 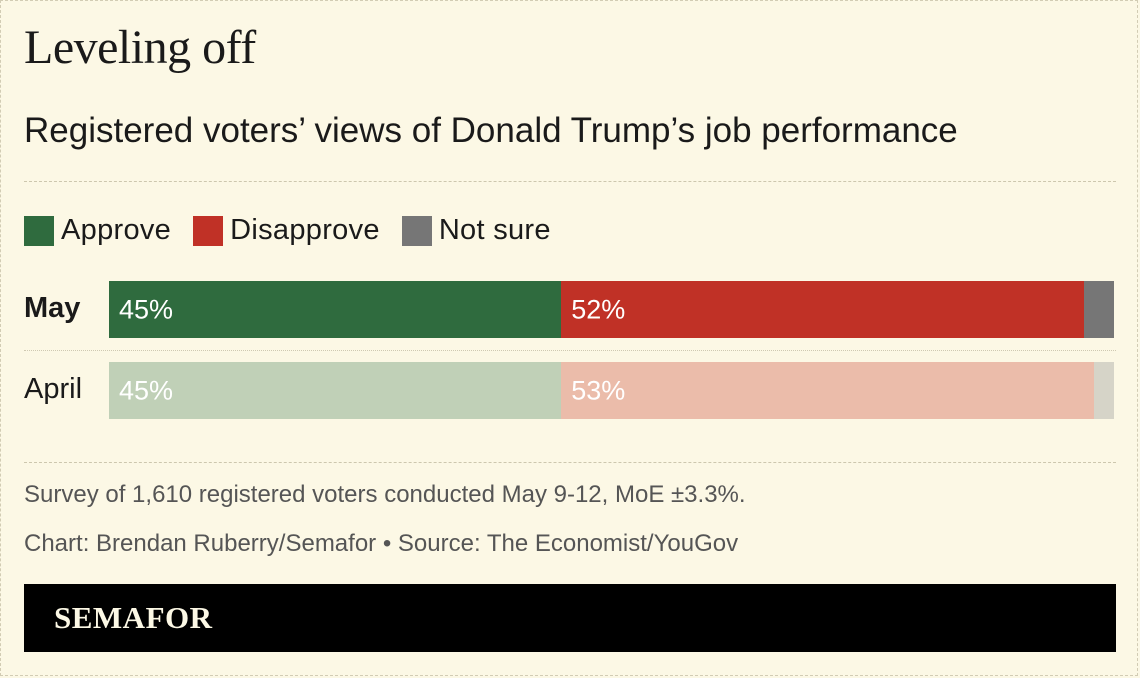 I want to click on legend-item-disapprove: Disapprove, so click(x=286, y=230).